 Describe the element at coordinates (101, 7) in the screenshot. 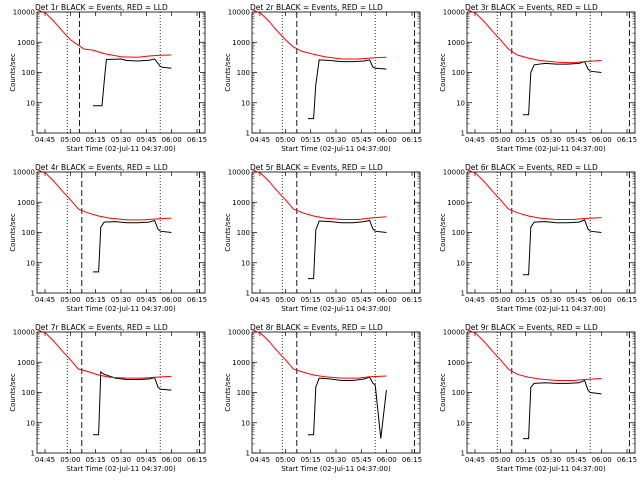

I see `panel-title: Det 1r BLACK = Events, RED = LLD` at that location.